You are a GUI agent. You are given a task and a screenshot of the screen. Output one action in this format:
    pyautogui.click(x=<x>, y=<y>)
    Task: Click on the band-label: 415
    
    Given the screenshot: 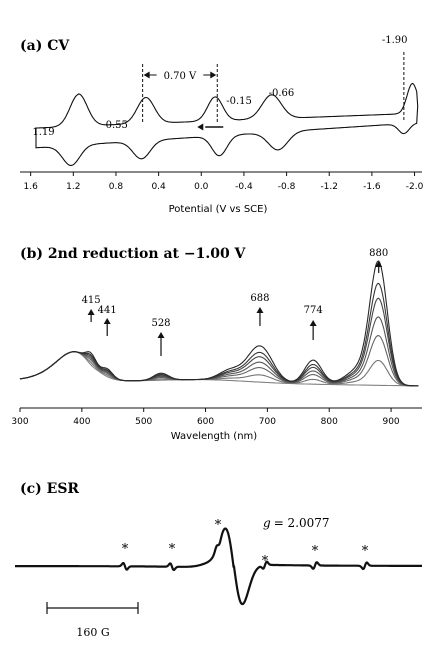 What is the action you would take?
    pyautogui.click(x=91, y=300)
    